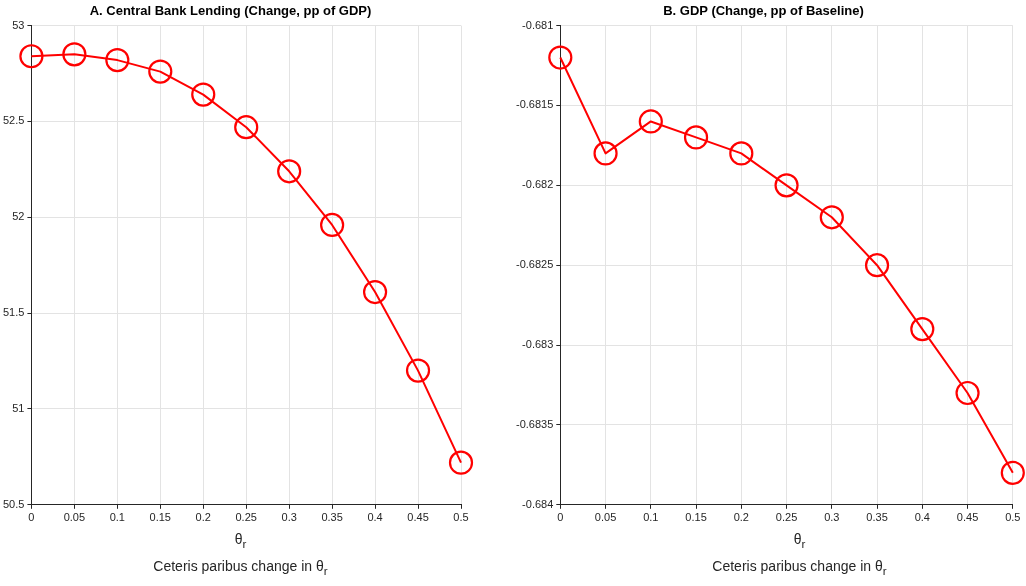 This screenshot has width=1026, height=586. Describe the element at coordinates (535, 423) in the screenshot. I see `y-tick-label: -0.6835` at that location.